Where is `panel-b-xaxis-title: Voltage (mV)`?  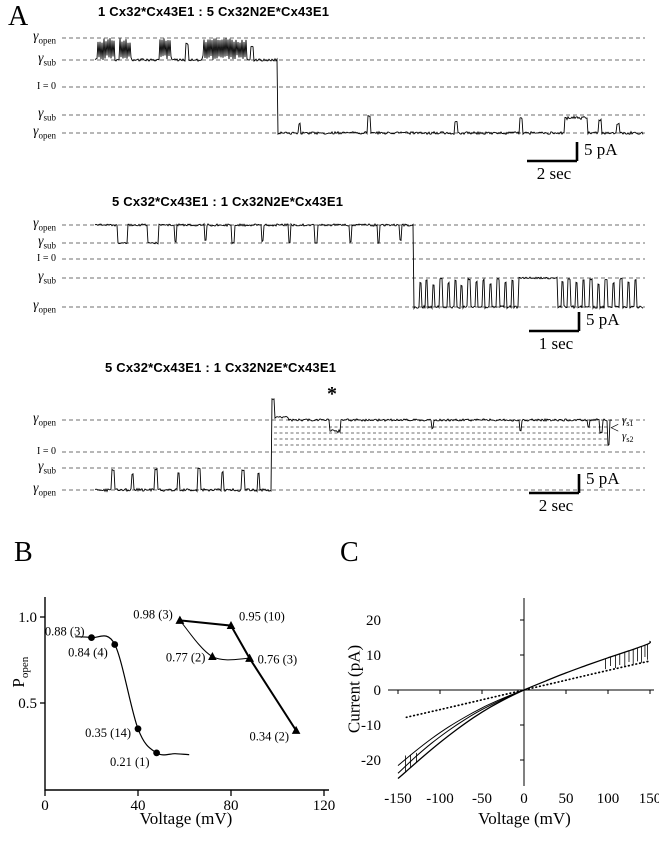
panel-b-xaxis-title: Voltage (mV) is located at coordinates (186, 818).